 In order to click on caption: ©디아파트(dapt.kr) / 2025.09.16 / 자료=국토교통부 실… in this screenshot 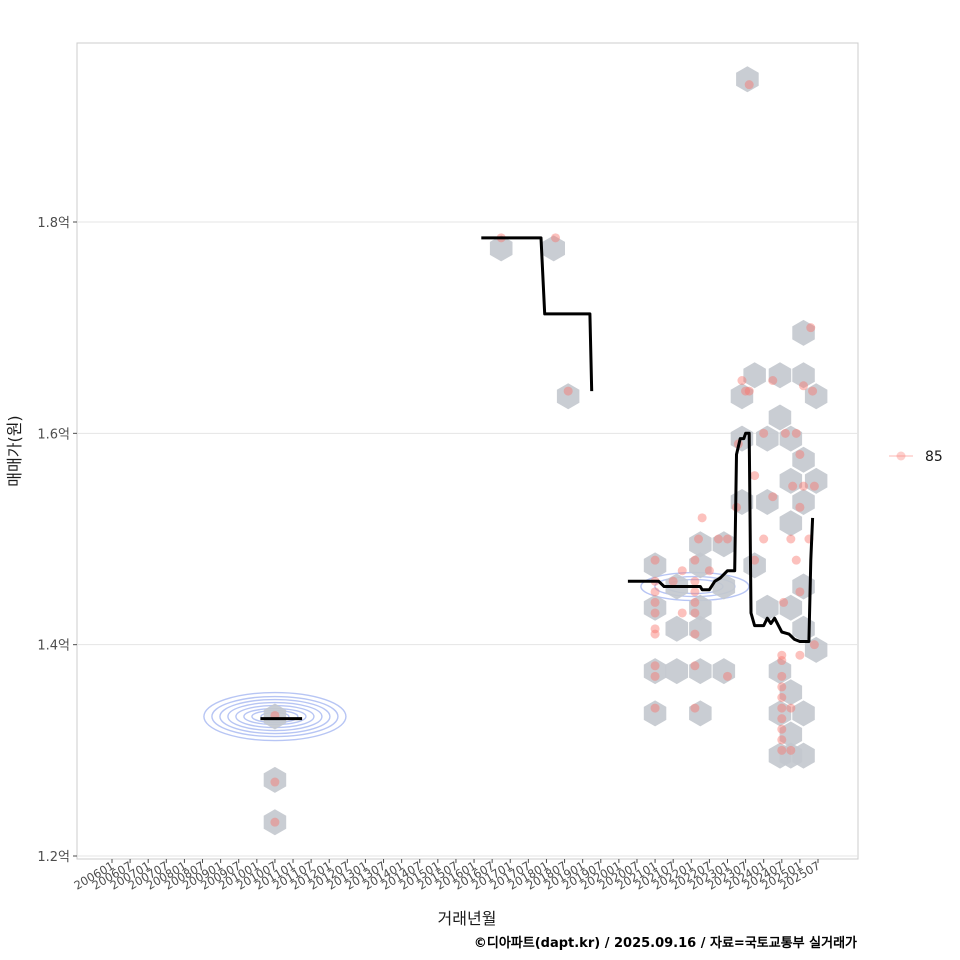, I will do `click(665, 943)`.